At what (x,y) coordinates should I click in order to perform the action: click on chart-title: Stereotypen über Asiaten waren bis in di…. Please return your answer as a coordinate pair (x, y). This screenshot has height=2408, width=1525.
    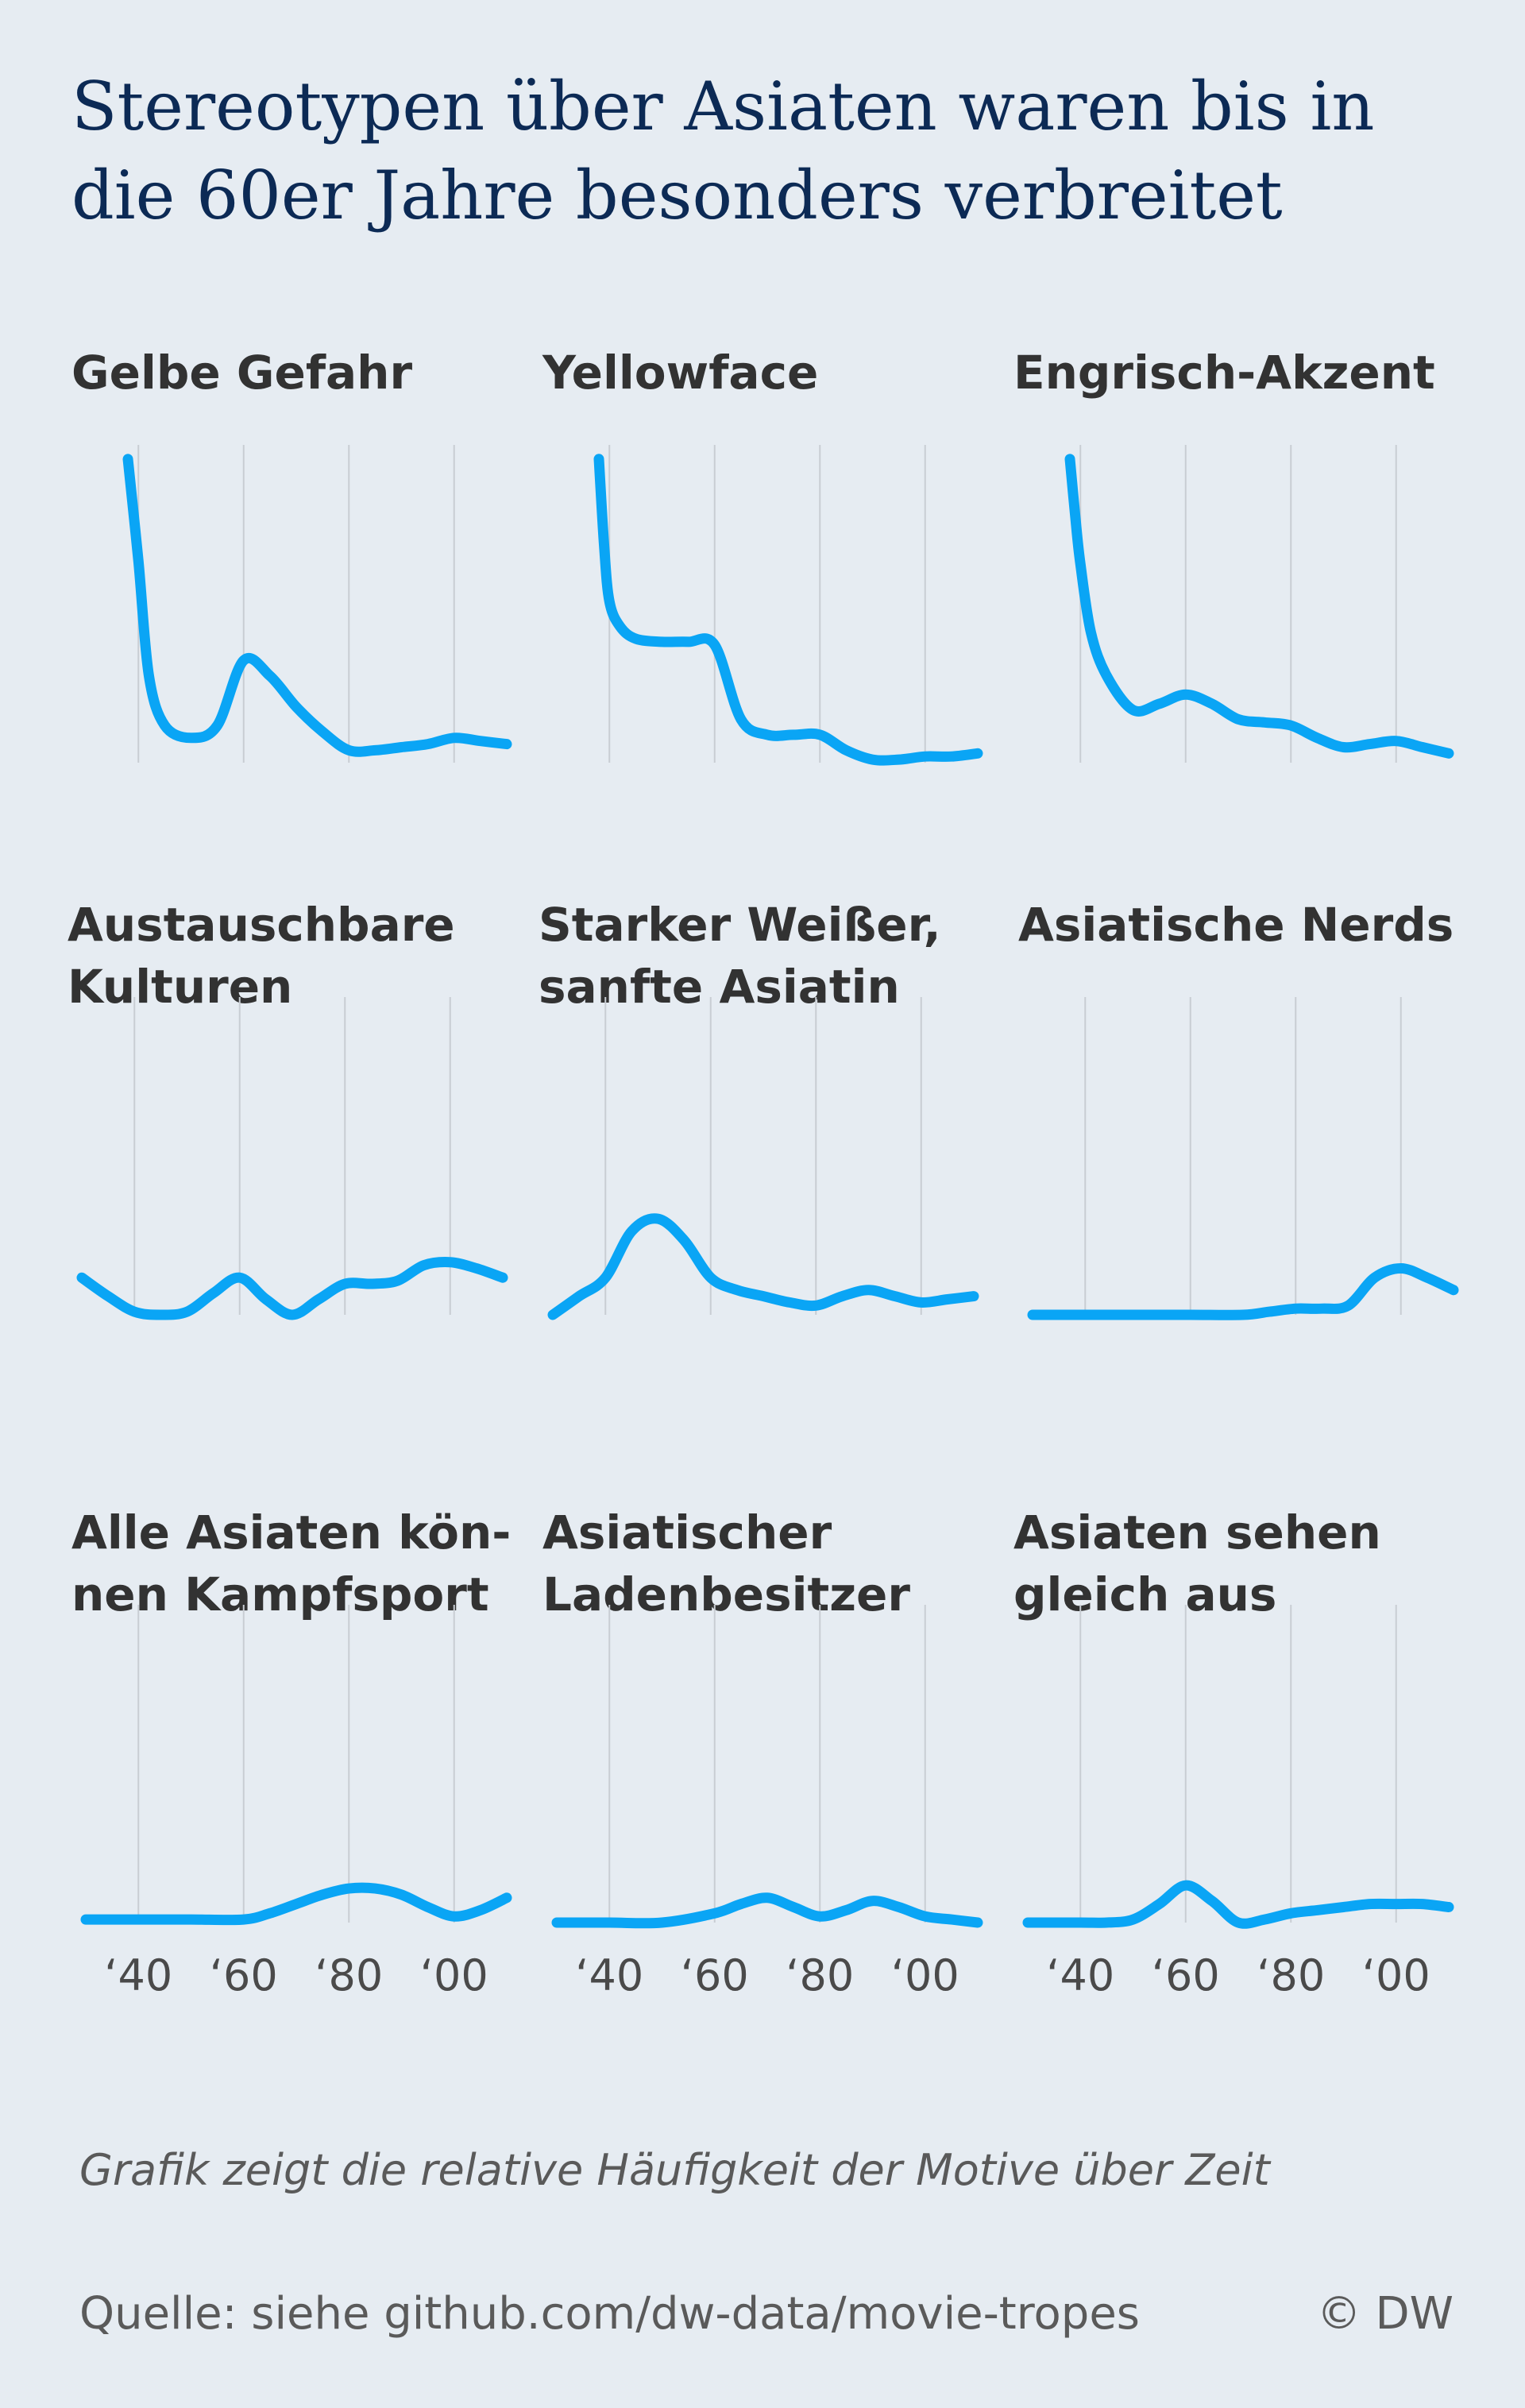
    Looking at the image, I should click on (723, 151).